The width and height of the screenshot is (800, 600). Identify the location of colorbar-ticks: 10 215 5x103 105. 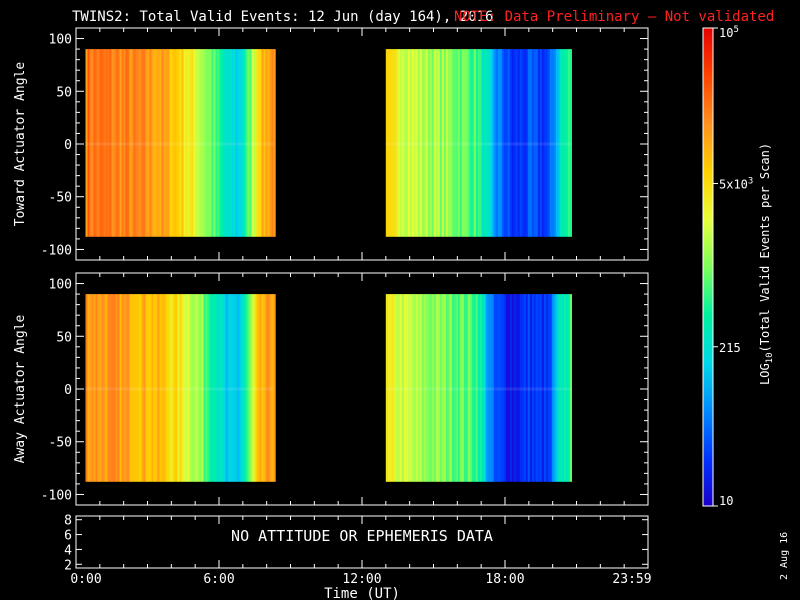
(733, 266).